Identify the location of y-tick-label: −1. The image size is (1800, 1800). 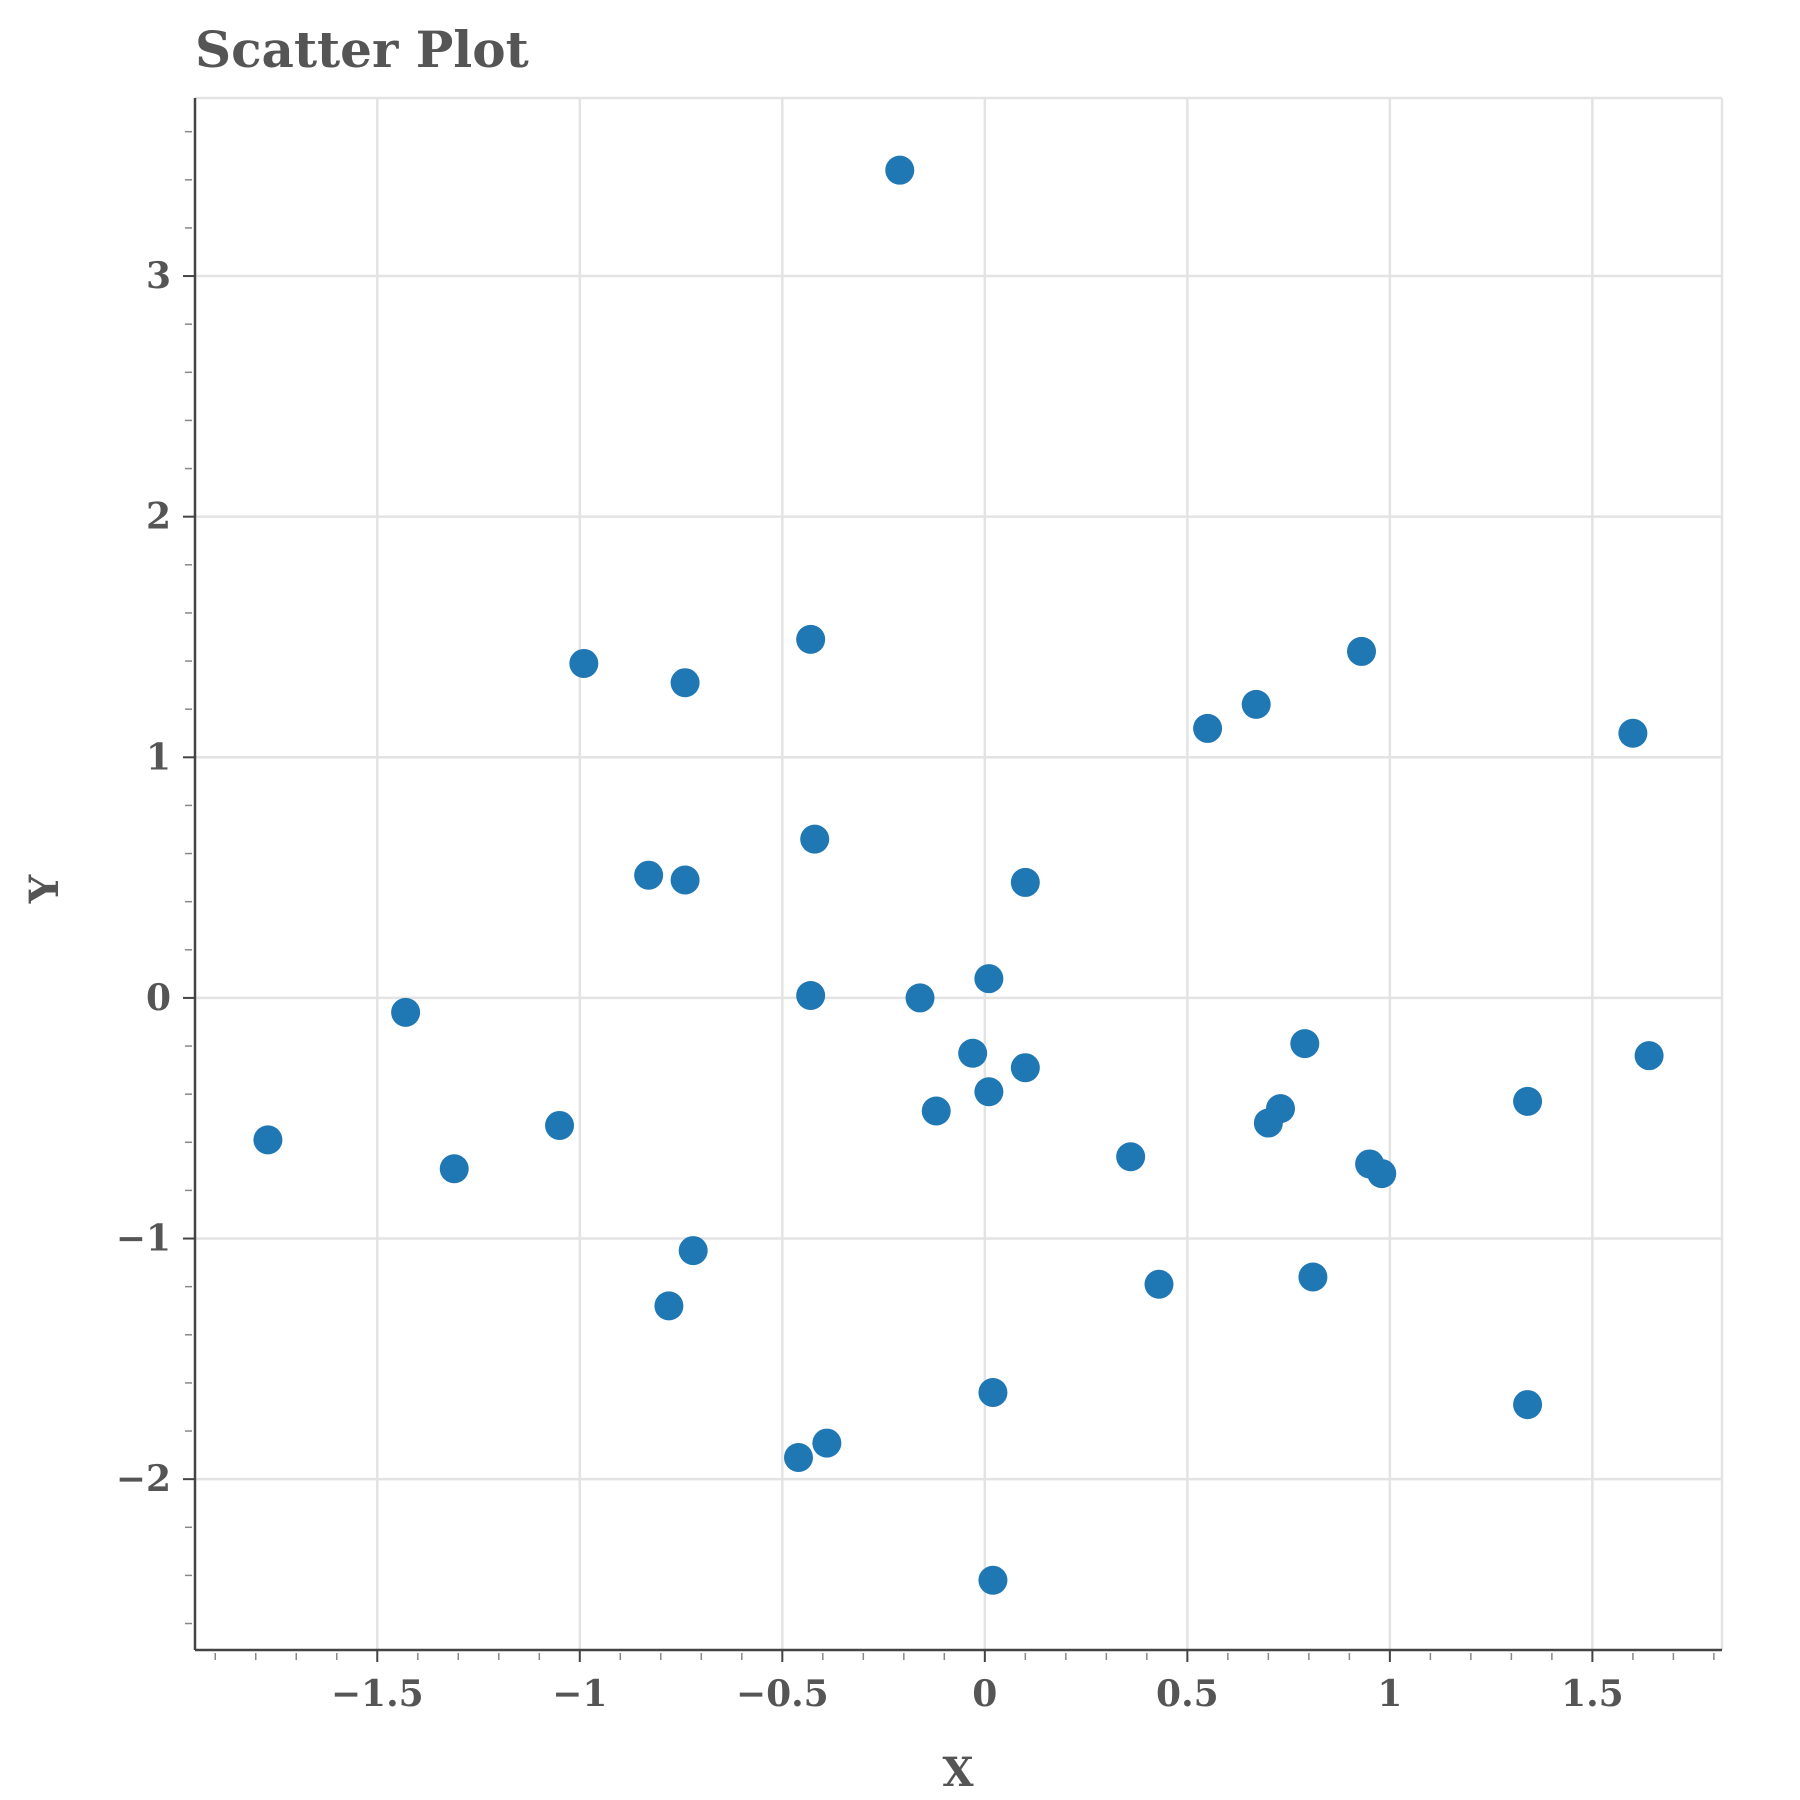
(143, 1239).